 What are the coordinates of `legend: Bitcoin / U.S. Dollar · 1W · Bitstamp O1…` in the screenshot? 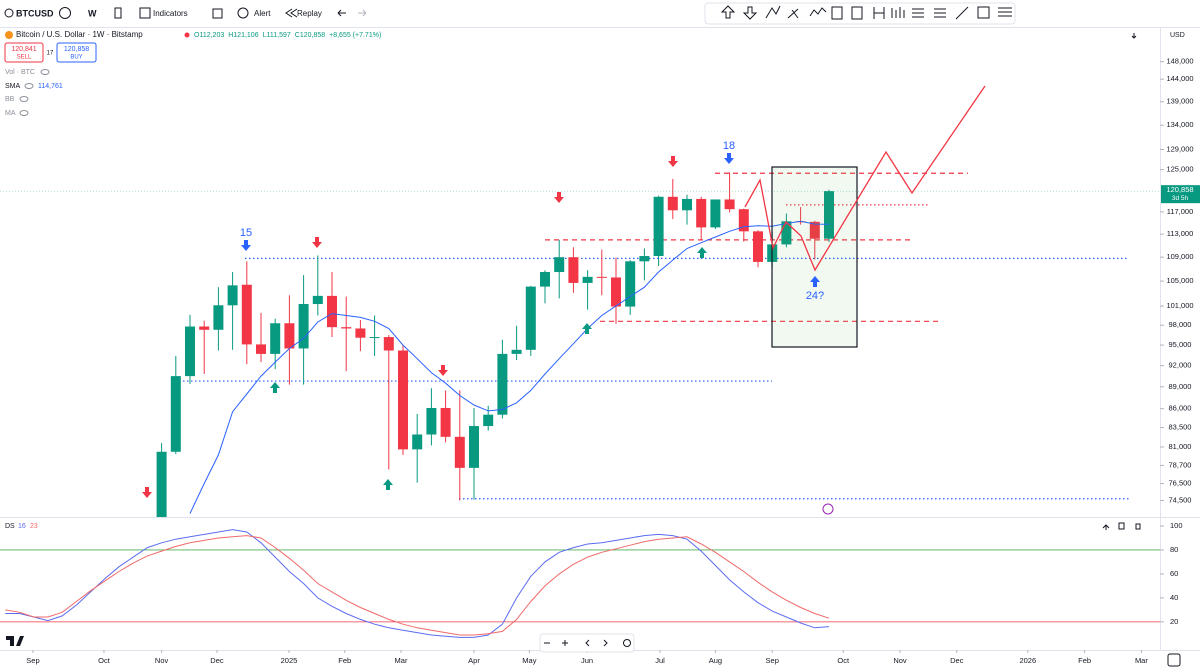 It's located at (594, 73).